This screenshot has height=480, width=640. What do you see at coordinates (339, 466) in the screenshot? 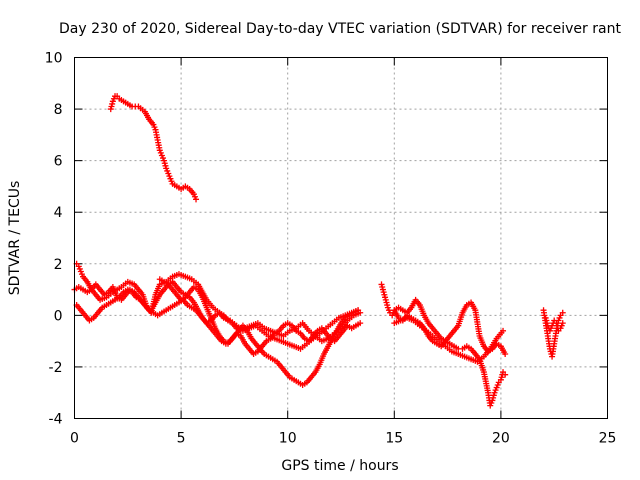
I see `x-axis-label: GPS time / hours` at bounding box center [339, 466].